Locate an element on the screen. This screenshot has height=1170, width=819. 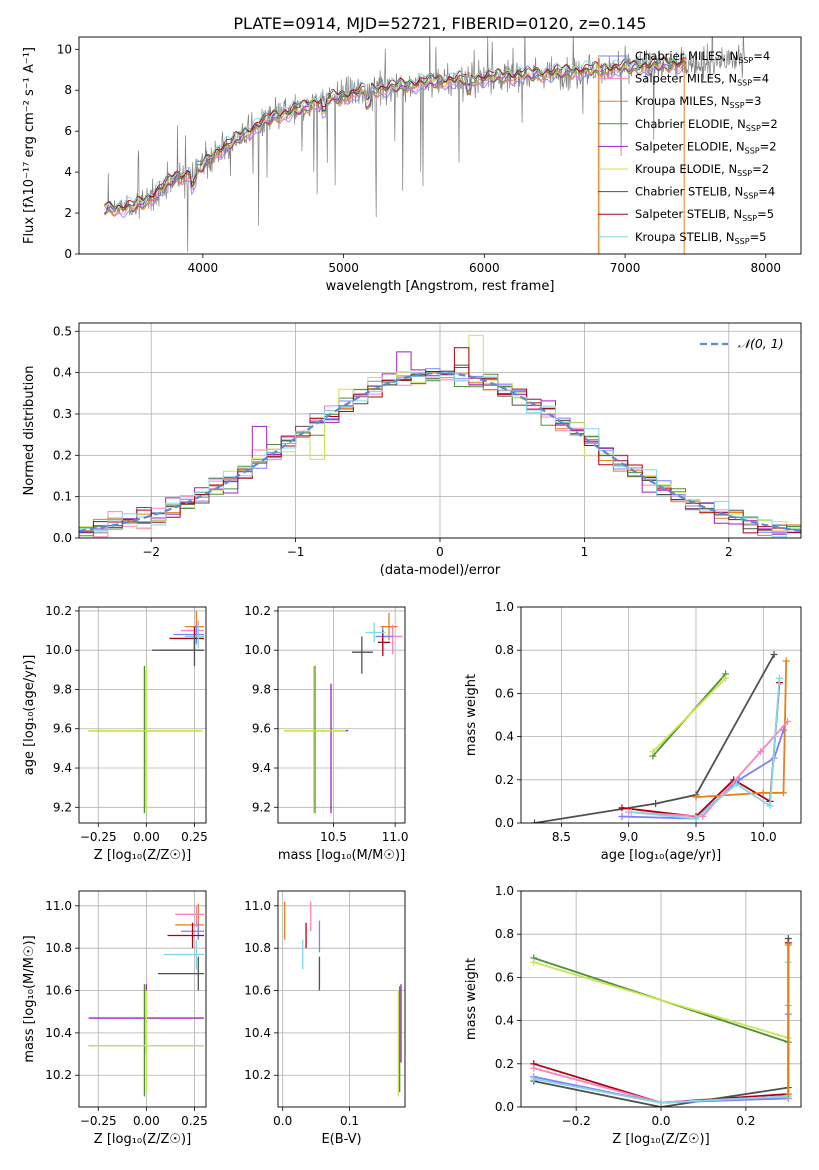
x-tick-label: −2 is located at coordinates (151, 552).